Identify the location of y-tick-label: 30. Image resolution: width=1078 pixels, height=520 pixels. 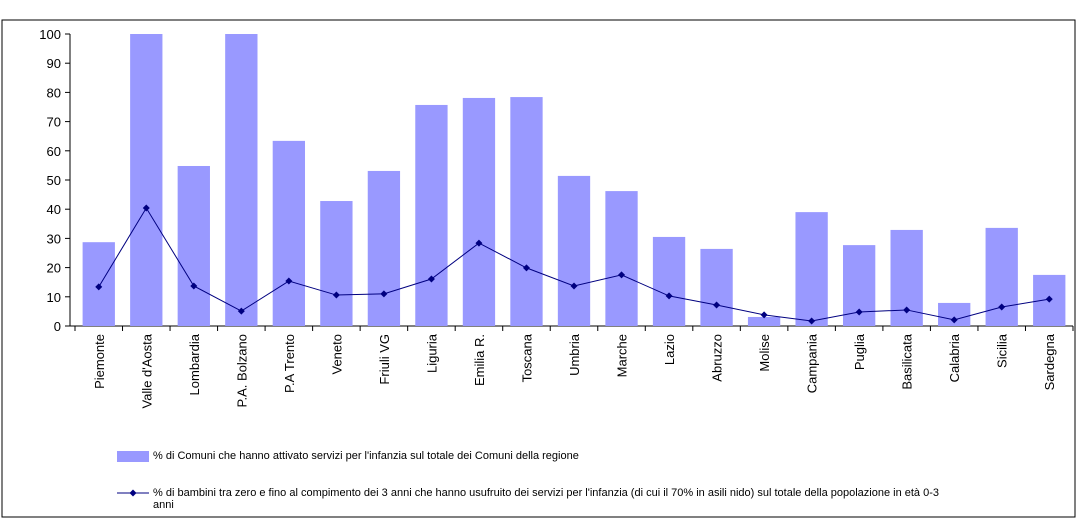
(54, 238).